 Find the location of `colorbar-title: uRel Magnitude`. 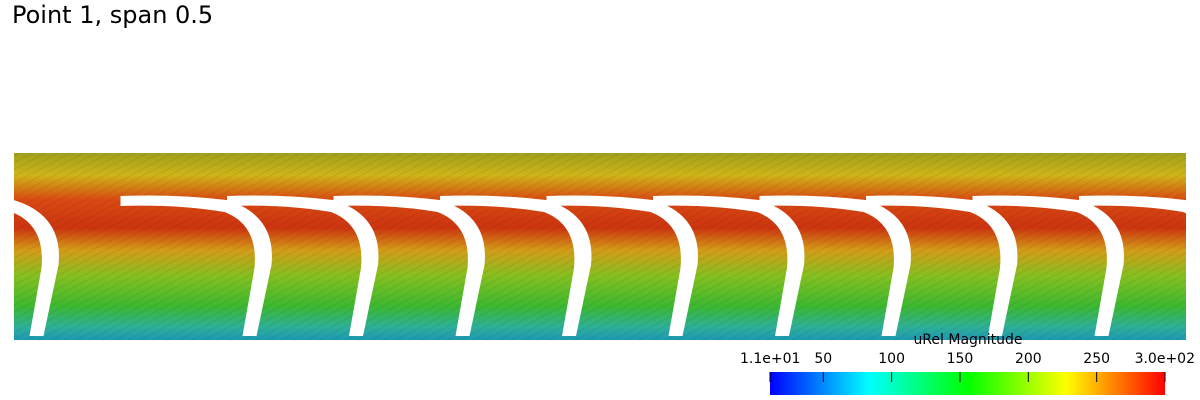

colorbar-title: uRel Magnitude is located at coordinates (967, 340).